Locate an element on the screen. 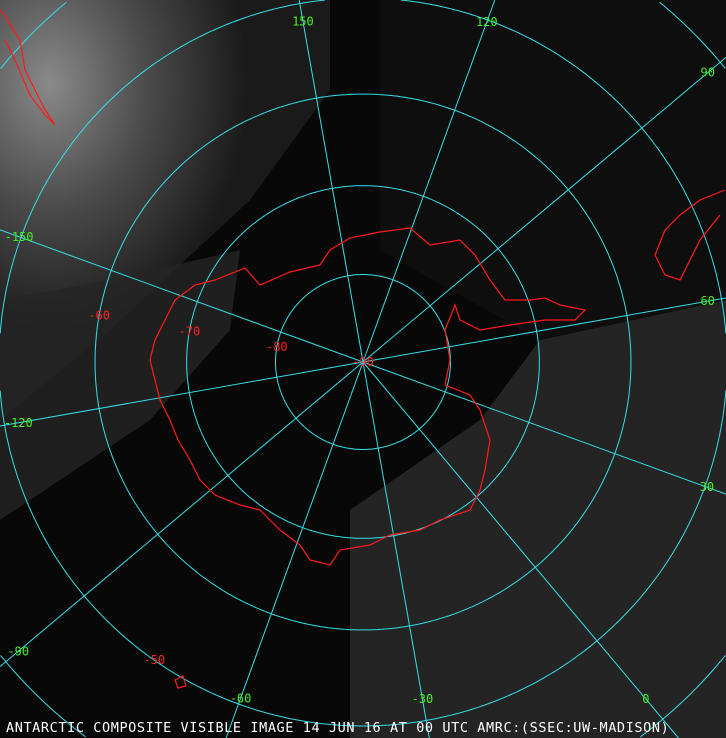  island-coastline is located at coordinates (180, 682).